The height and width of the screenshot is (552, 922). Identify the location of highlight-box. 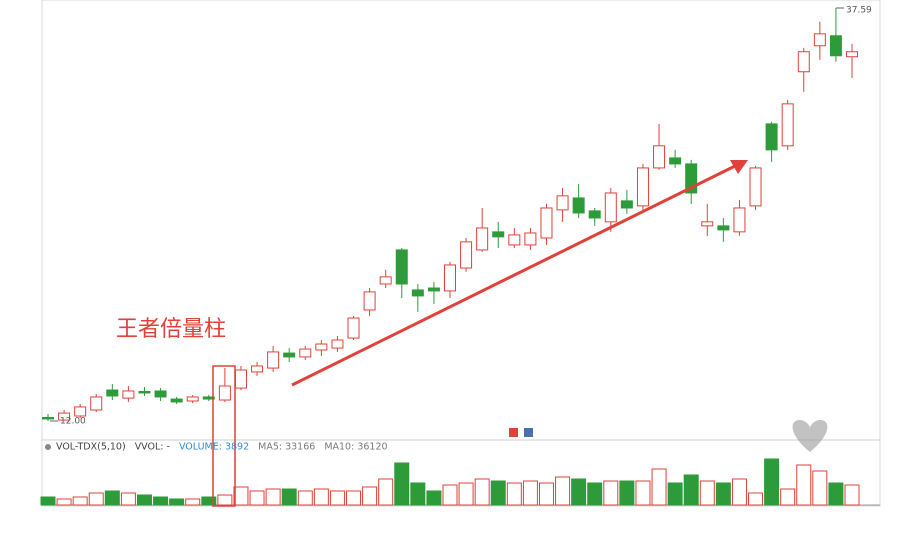
(224, 436).